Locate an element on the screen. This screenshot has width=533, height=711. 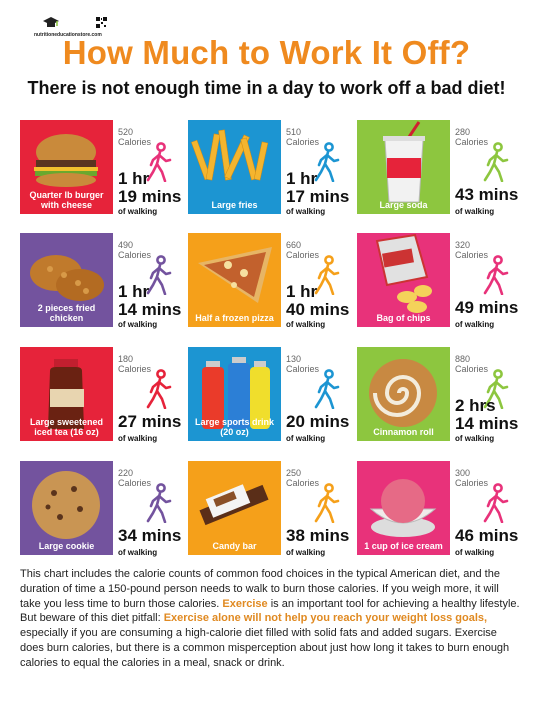
food-photo-fries: Large fries is located at coordinates (234, 167).